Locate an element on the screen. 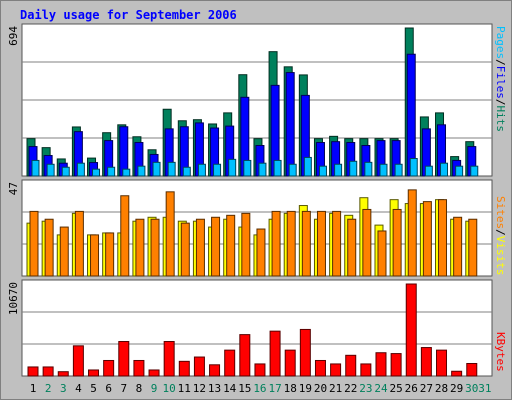 The image size is (512, 400). x-tick-label: 31 is located at coordinates (484, 388).